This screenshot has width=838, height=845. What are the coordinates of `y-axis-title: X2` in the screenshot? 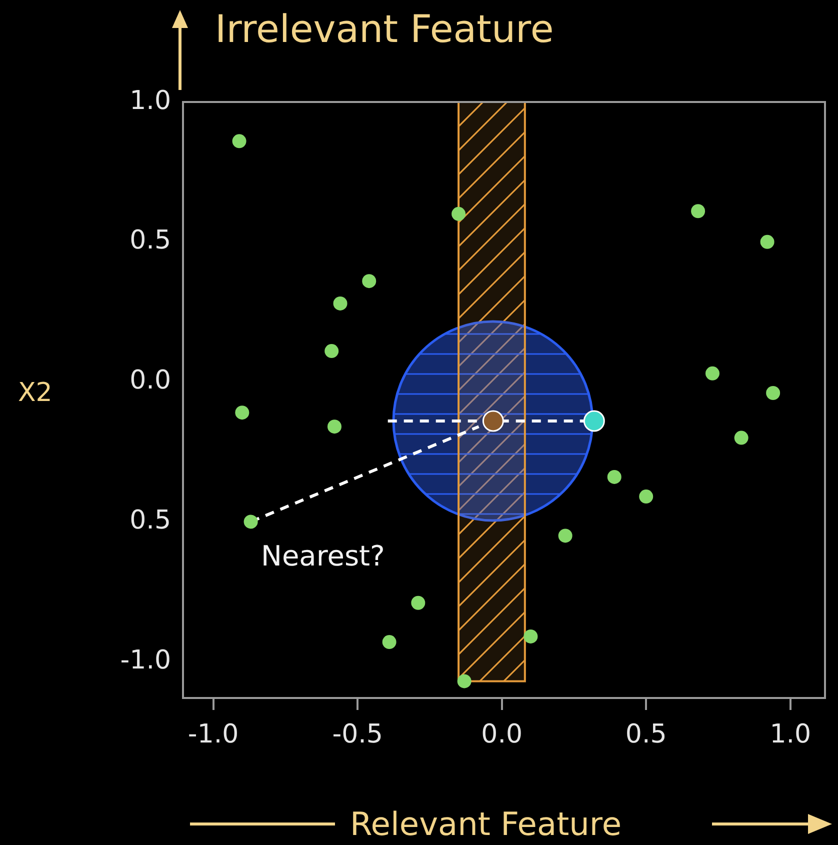 It's located at (35, 393).